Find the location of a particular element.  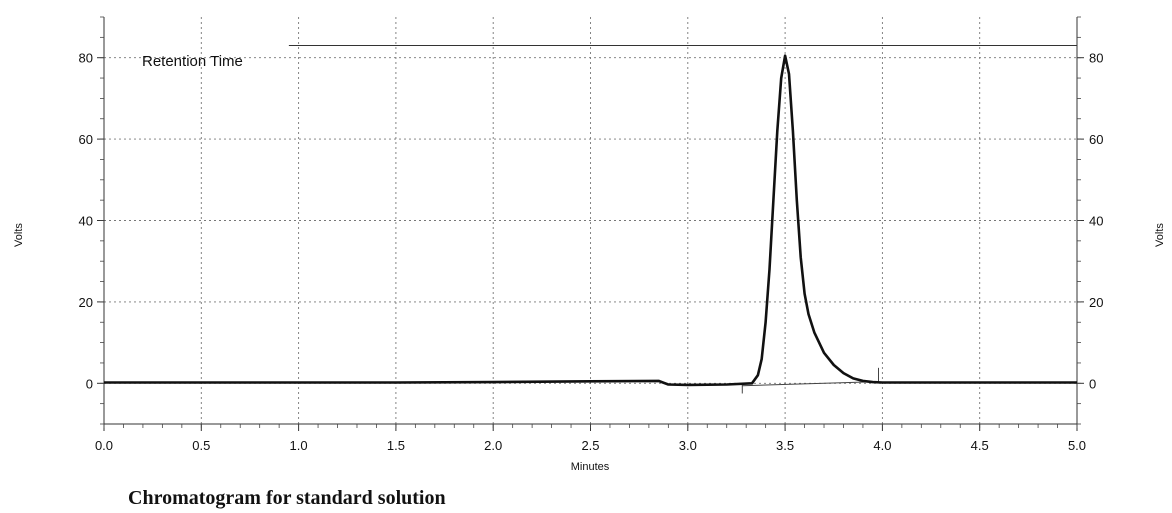

retention-time-label: Retention Time is located at coordinates (192, 61).